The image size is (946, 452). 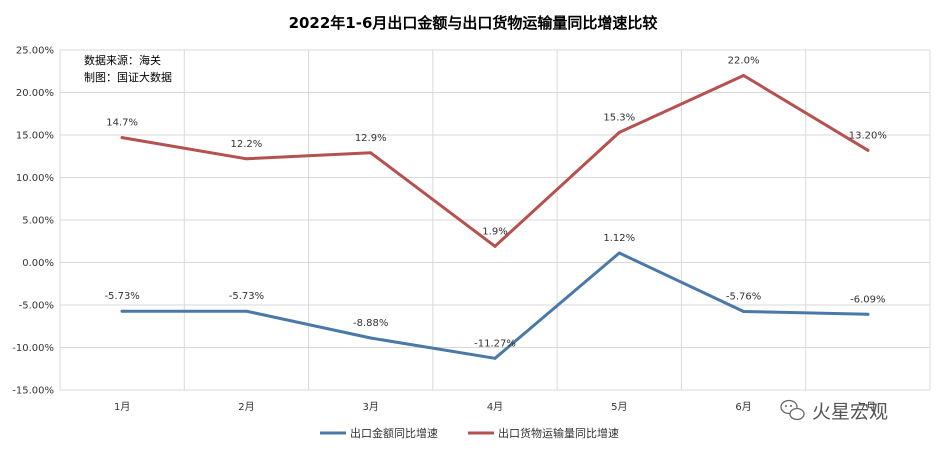 I want to click on y-tick-label: 0.00%, so click(x=38, y=263).